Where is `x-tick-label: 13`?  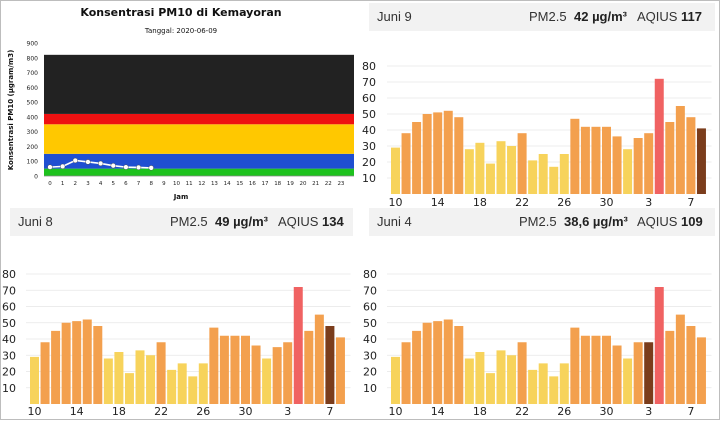 x-tick-label: 13 is located at coordinates (214, 184).